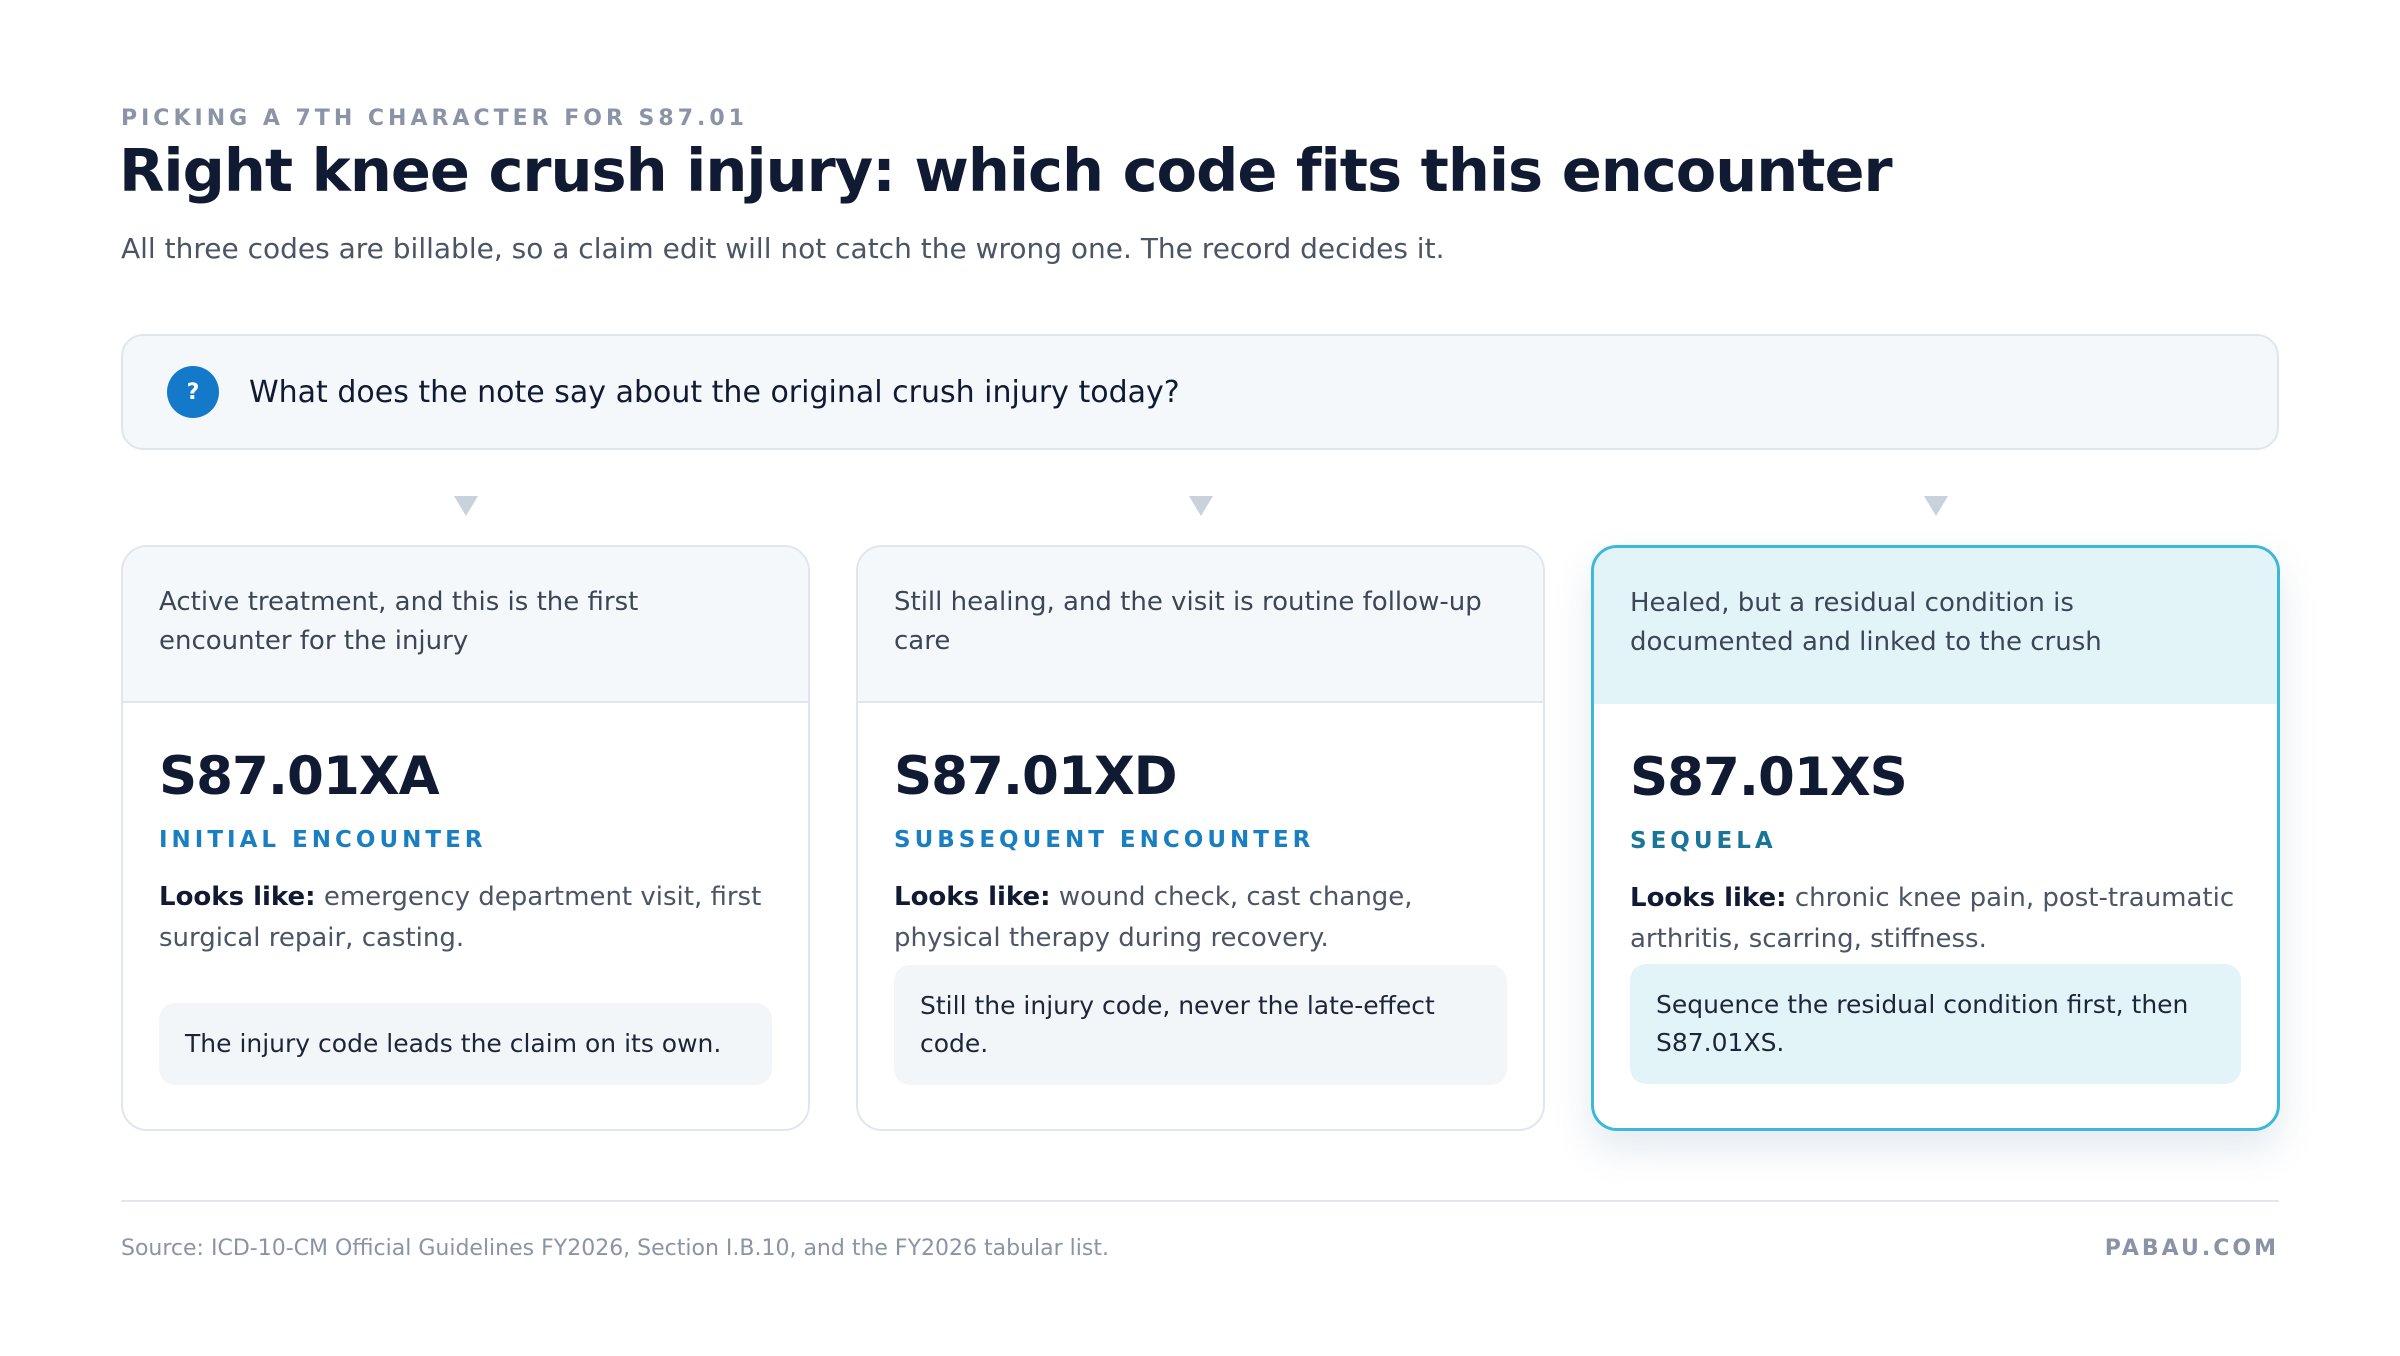  I want to click on code-label: INITIAL ENCOUNTER, so click(323, 840).